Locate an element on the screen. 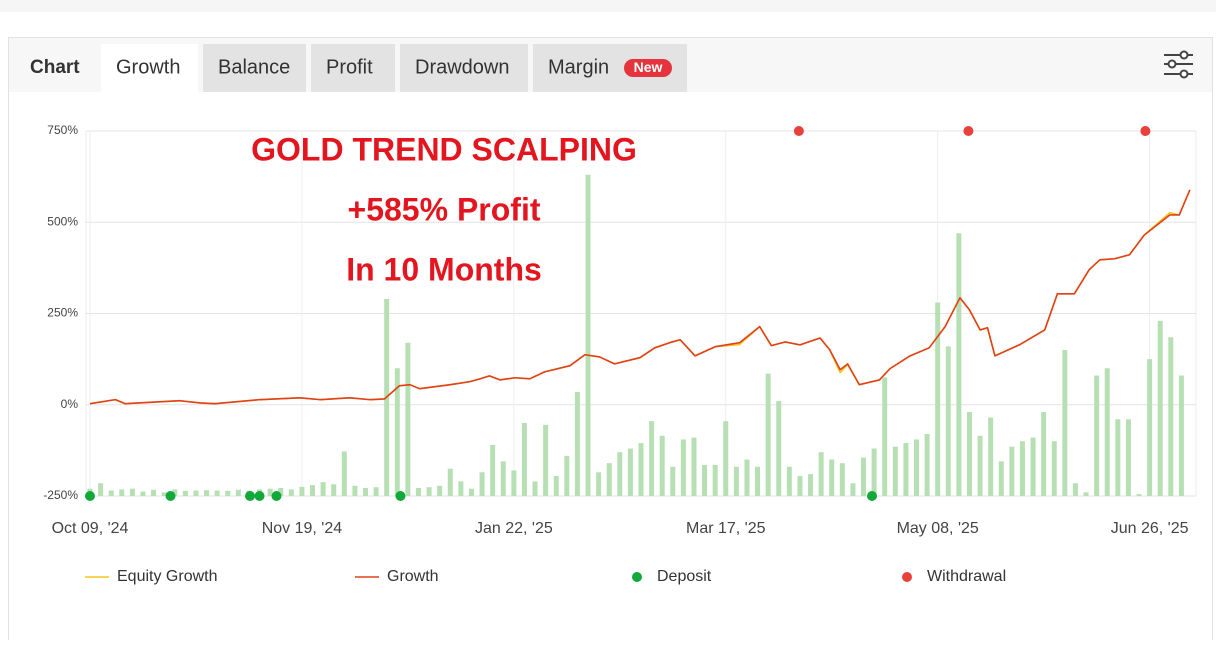  badge is located at coordinates (648, 68).